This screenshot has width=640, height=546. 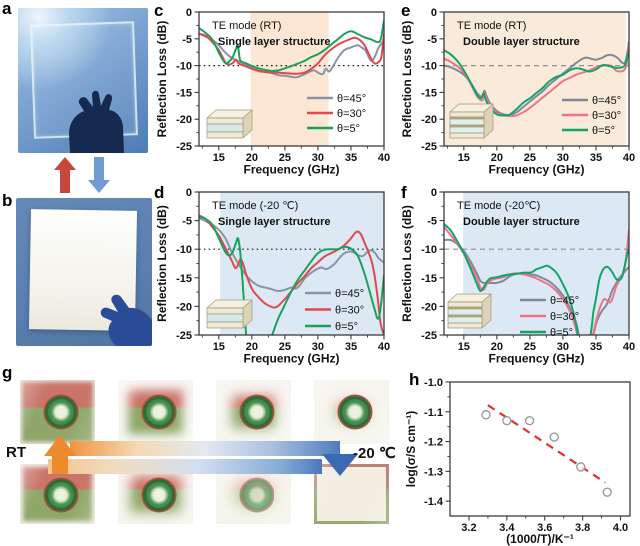 What do you see at coordinates (433, 443) in the screenshot?
I see `svg-text: -1.2` at bounding box center [433, 443].